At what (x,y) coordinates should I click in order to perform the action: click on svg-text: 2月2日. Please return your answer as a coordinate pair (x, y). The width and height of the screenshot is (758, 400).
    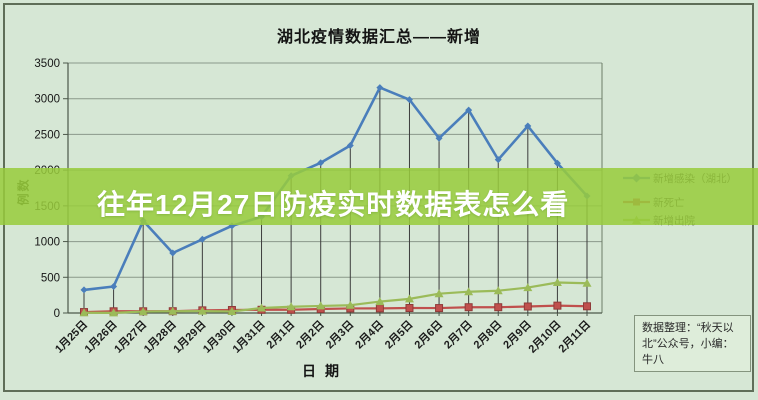
    Looking at the image, I should click on (309, 334).